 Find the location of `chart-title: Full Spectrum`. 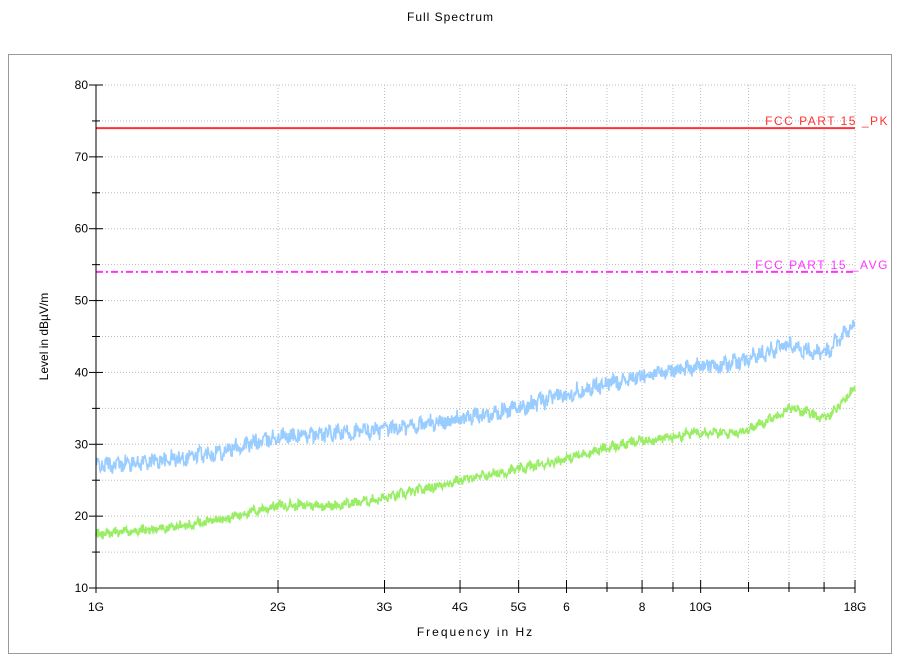

chart-title: Full Spectrum is located at coordinates (450, 17).